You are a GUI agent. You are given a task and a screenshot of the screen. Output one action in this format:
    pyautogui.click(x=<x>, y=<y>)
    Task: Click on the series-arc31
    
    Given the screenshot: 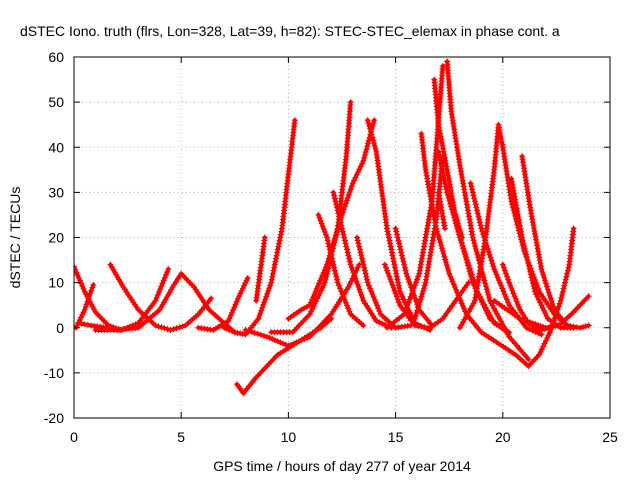 What is the action you would take?
    pyautogui.click(x=542, y=253)
    